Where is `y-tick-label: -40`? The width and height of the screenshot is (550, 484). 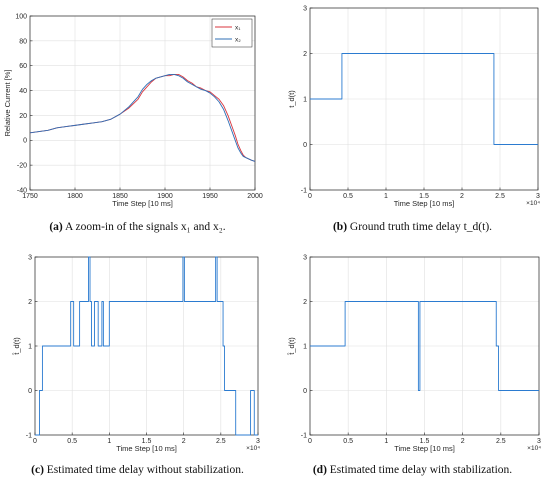 y-tick-label: -40 is located at coordinates (22, 190).